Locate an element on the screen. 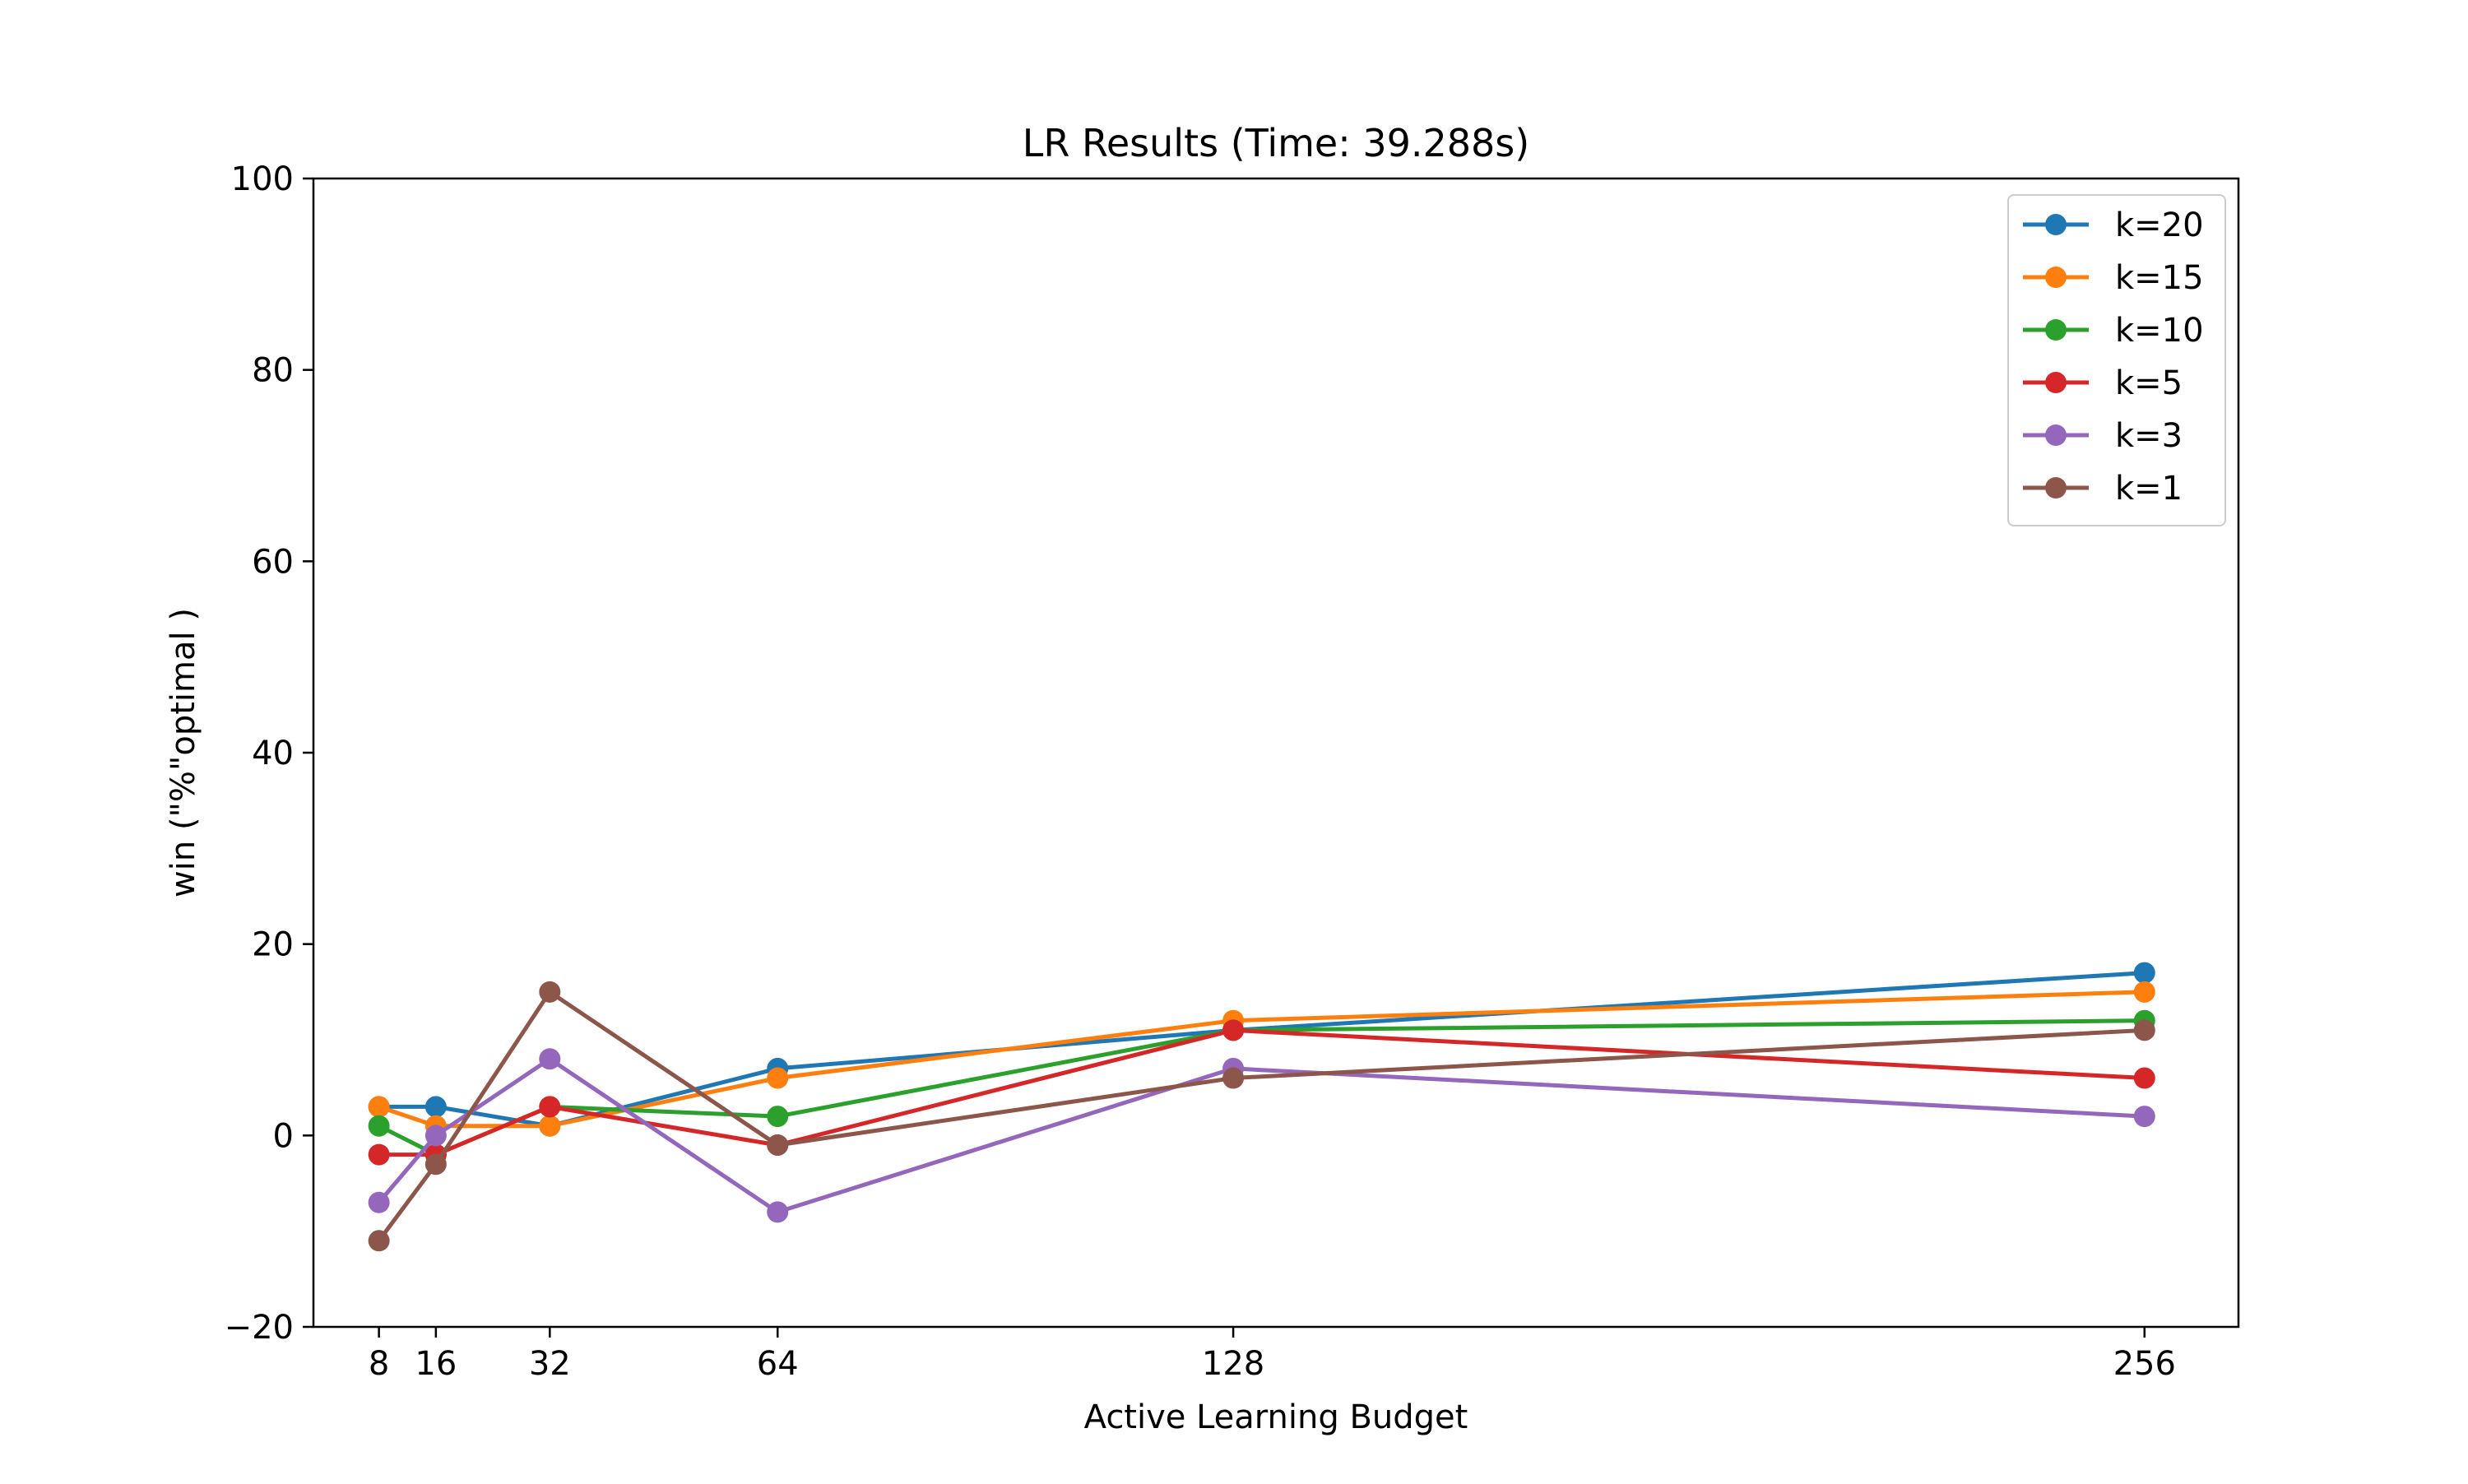  x-tick-label: 8 is located at coordinates (379, 1364).